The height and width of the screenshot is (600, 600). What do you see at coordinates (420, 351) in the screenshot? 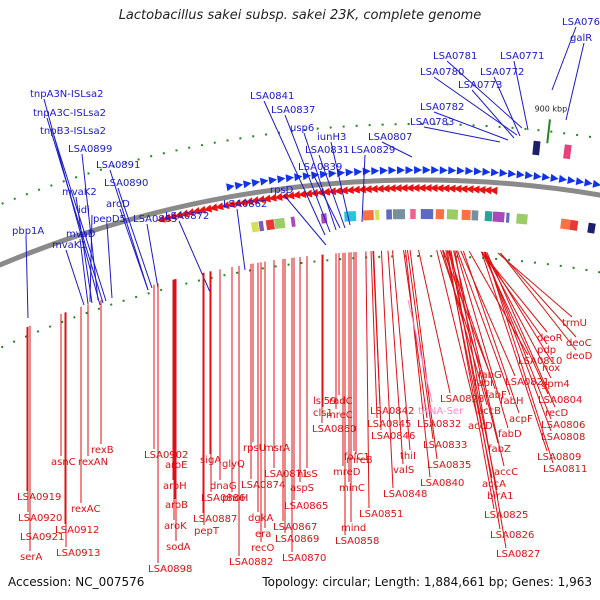
I see `rna-leader-line` at bounding box center [420, 351].